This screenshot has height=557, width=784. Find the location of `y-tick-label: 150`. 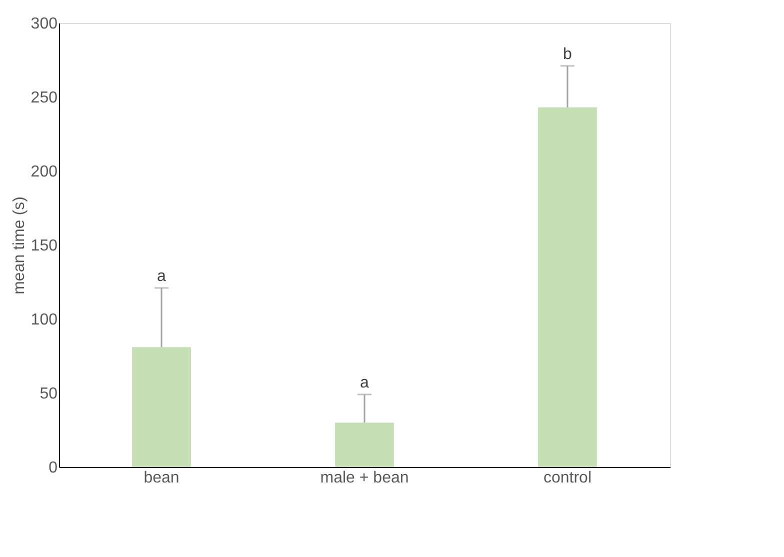

y-tick-label: 150 is located at coordinates (44, 246).